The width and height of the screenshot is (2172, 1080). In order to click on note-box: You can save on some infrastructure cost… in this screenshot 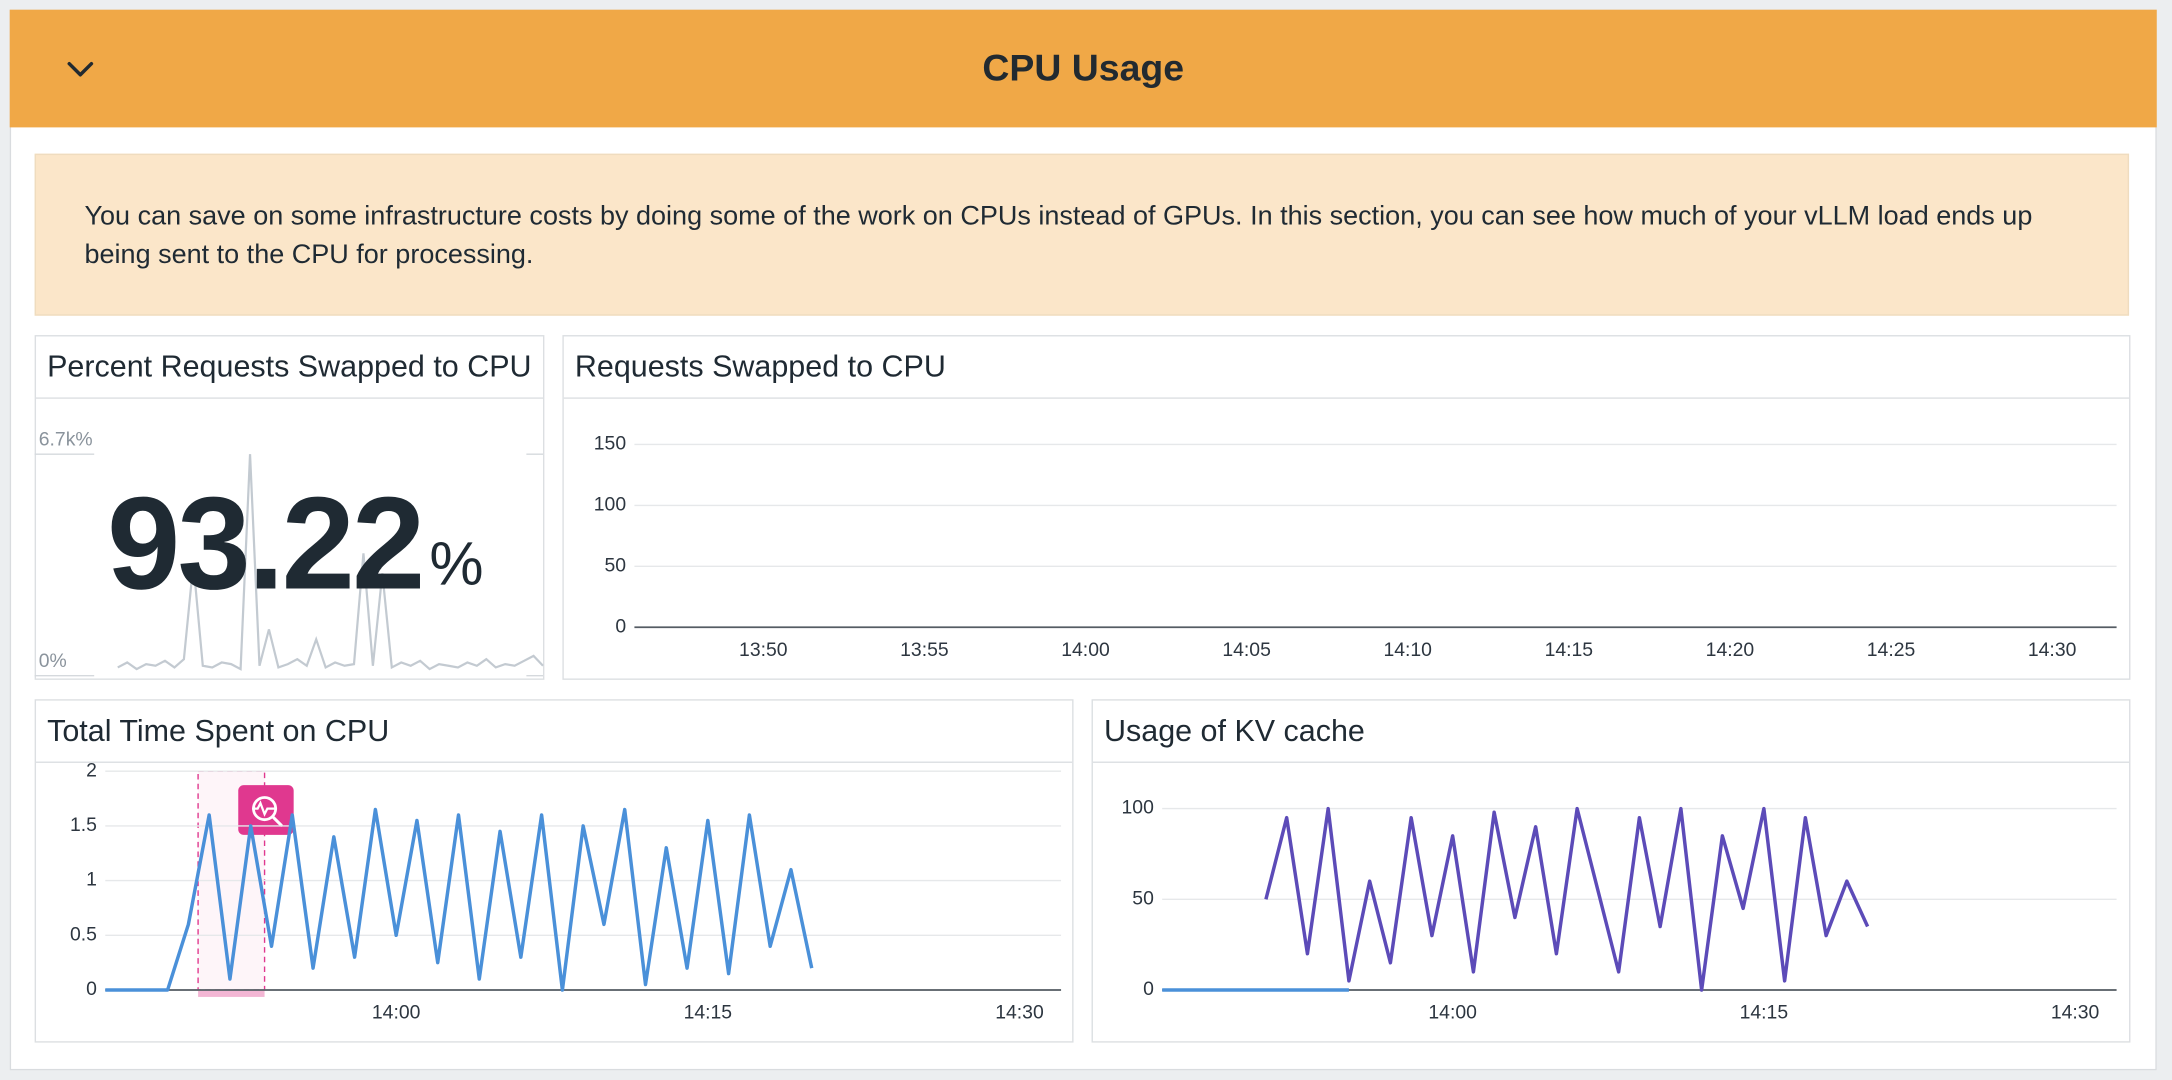, I will do `click(1082, 234)`.